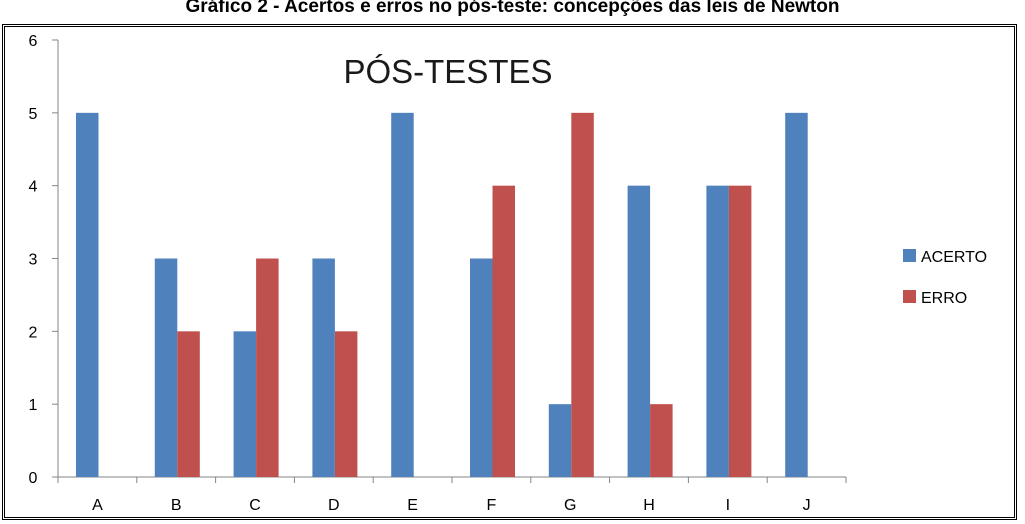  Describe the element at coordinates (176, 505) in the screenshot. I see `x-tick-label: B` at that location.